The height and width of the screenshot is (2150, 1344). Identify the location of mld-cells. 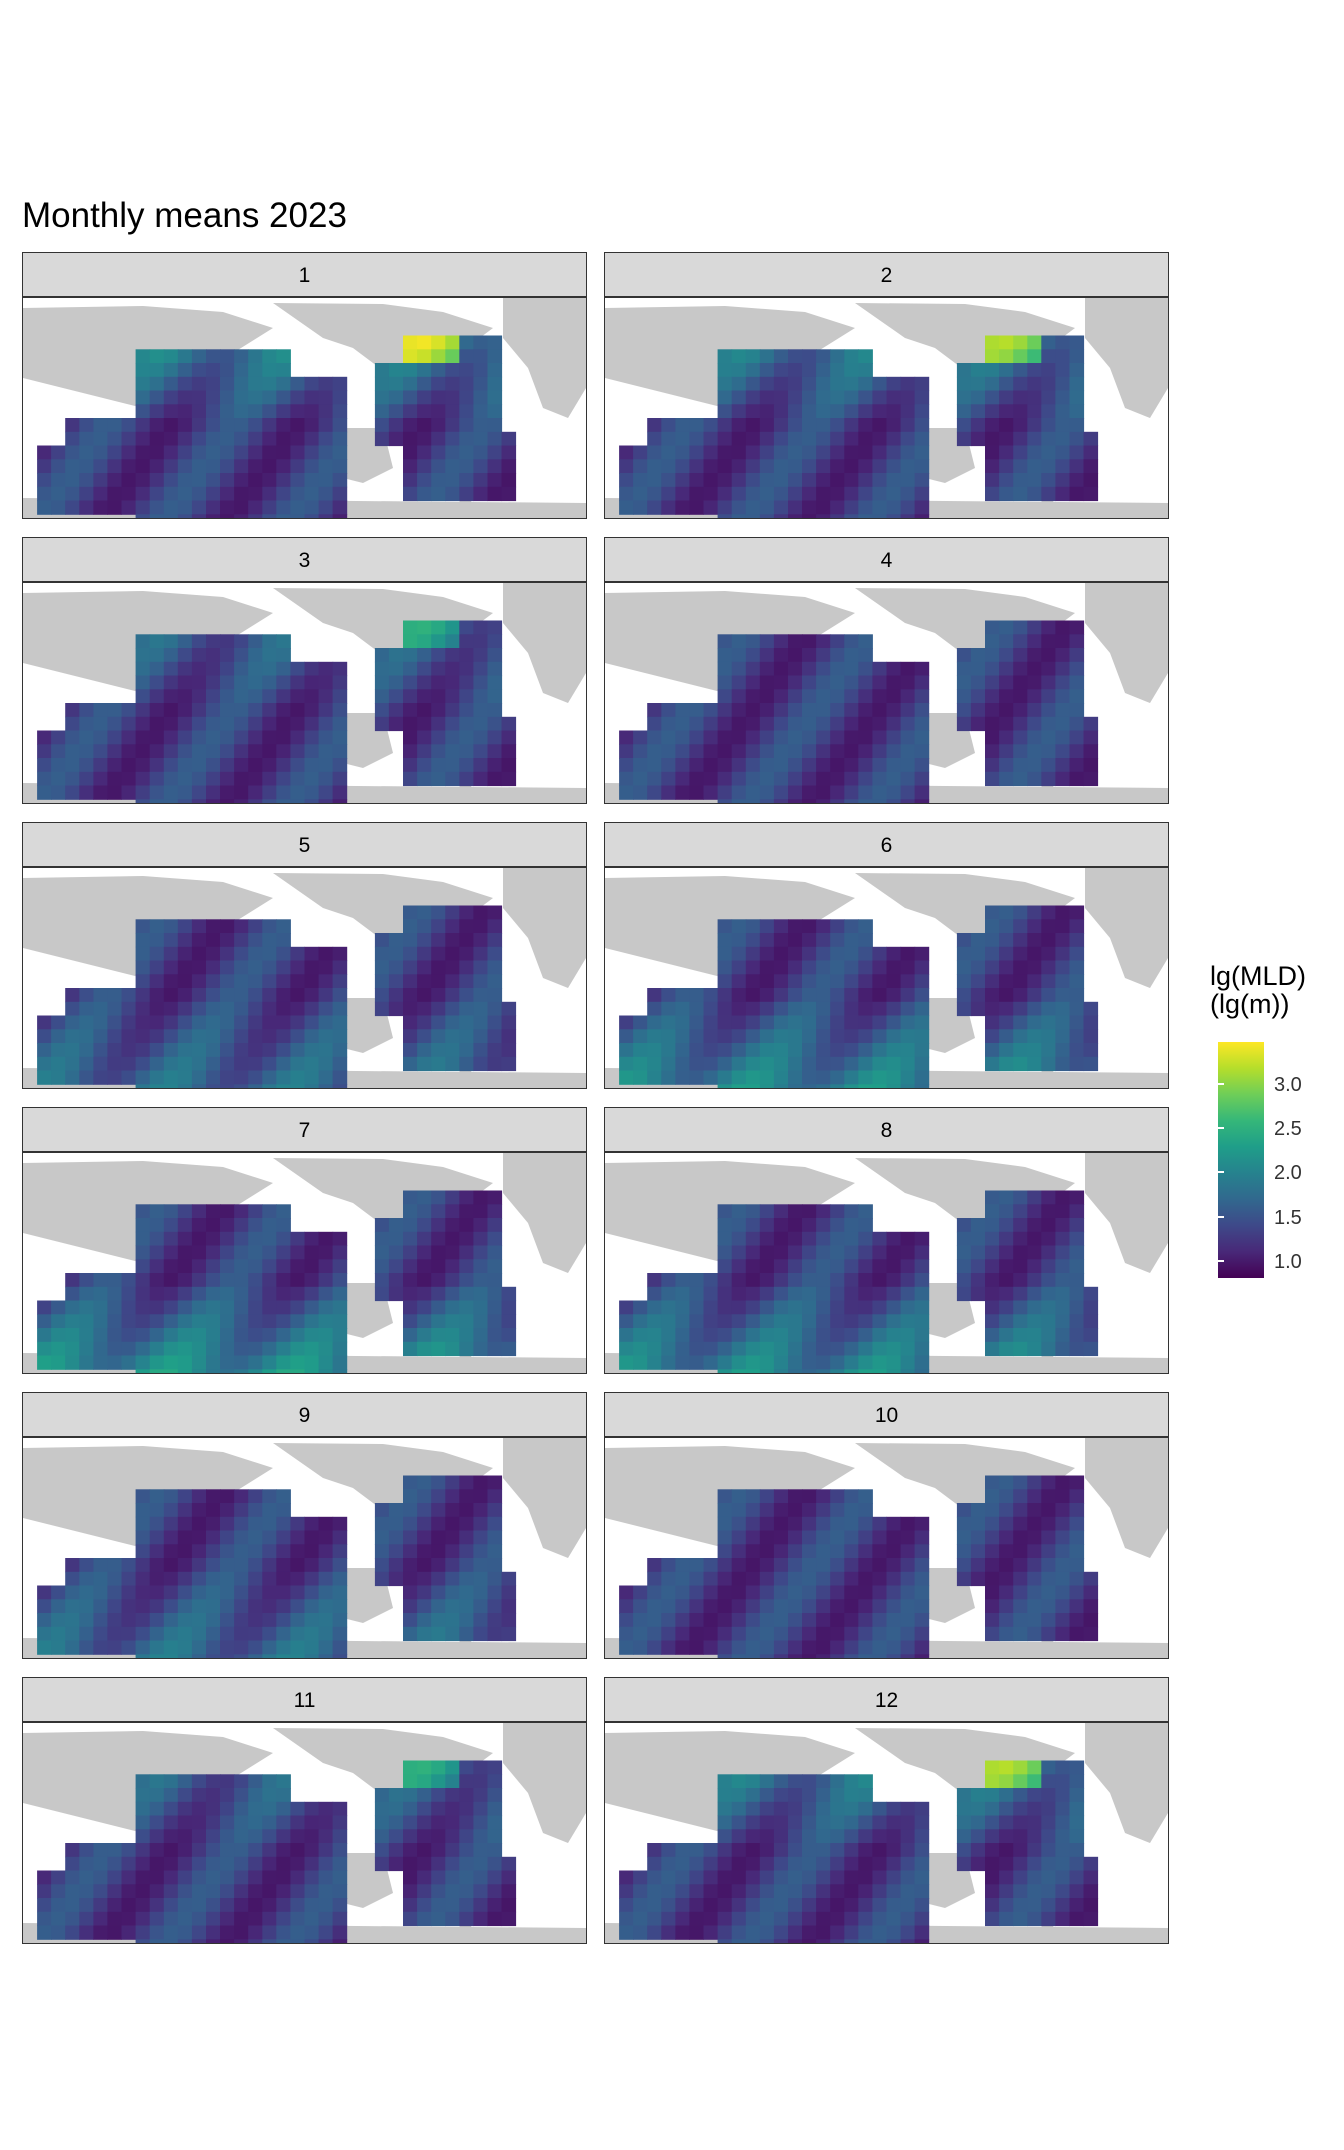
(277, 1851).